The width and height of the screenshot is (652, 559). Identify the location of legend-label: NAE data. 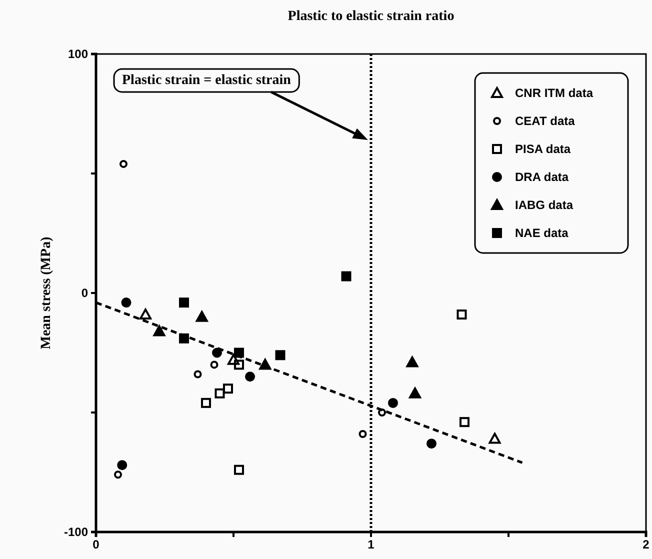
(542, 233).